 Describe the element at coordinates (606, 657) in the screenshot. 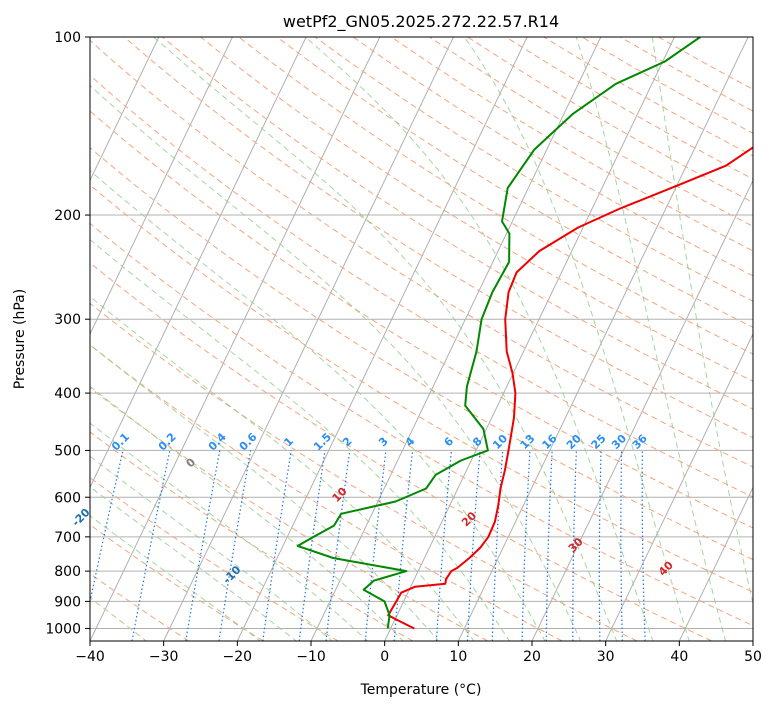

I see `x-tick-label: 30` at that location.